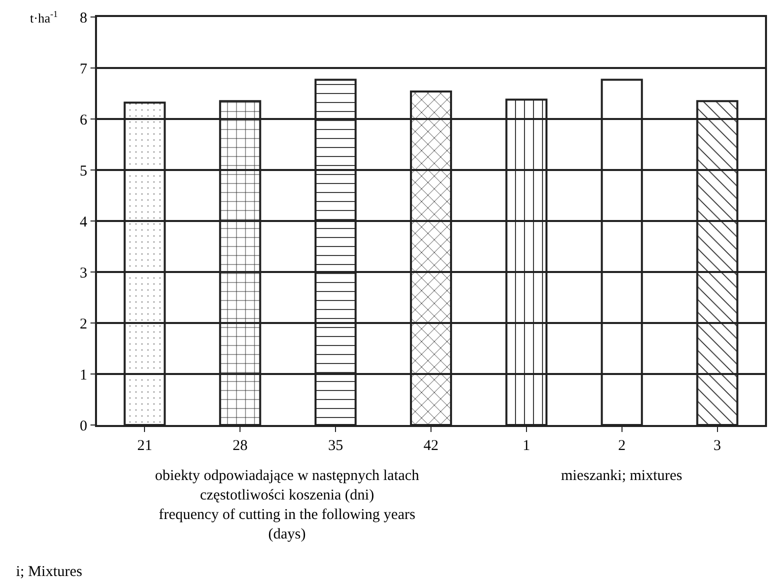 Image resolution: width=779 pixels, height=582 pixels. Describe the element at coordinates (336, 446) in the screenshot. I see `x-tick-label: 35` at that location.